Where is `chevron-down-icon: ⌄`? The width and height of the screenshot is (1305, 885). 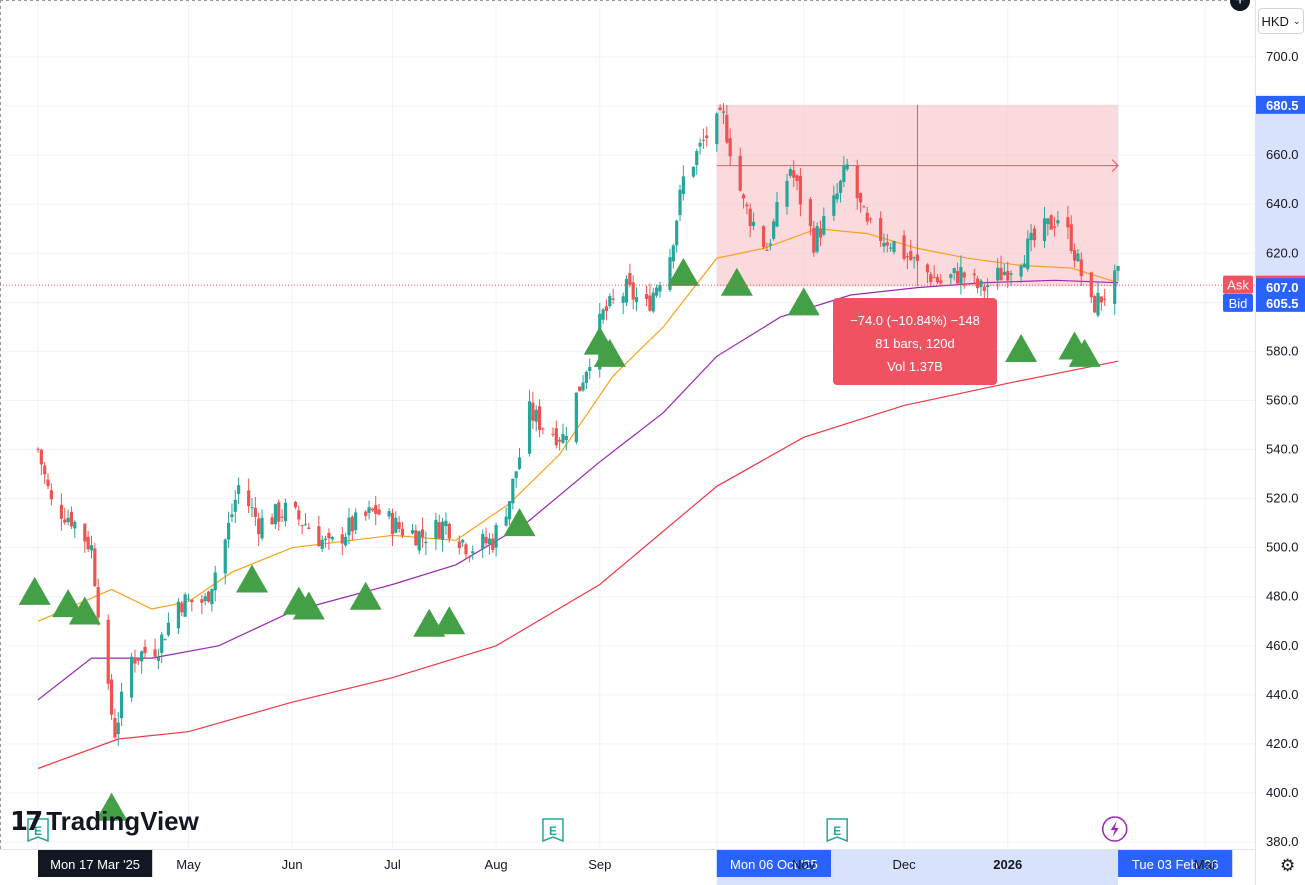
chevron-down-icon: ⌄ is located at coordinates (1296, 20).